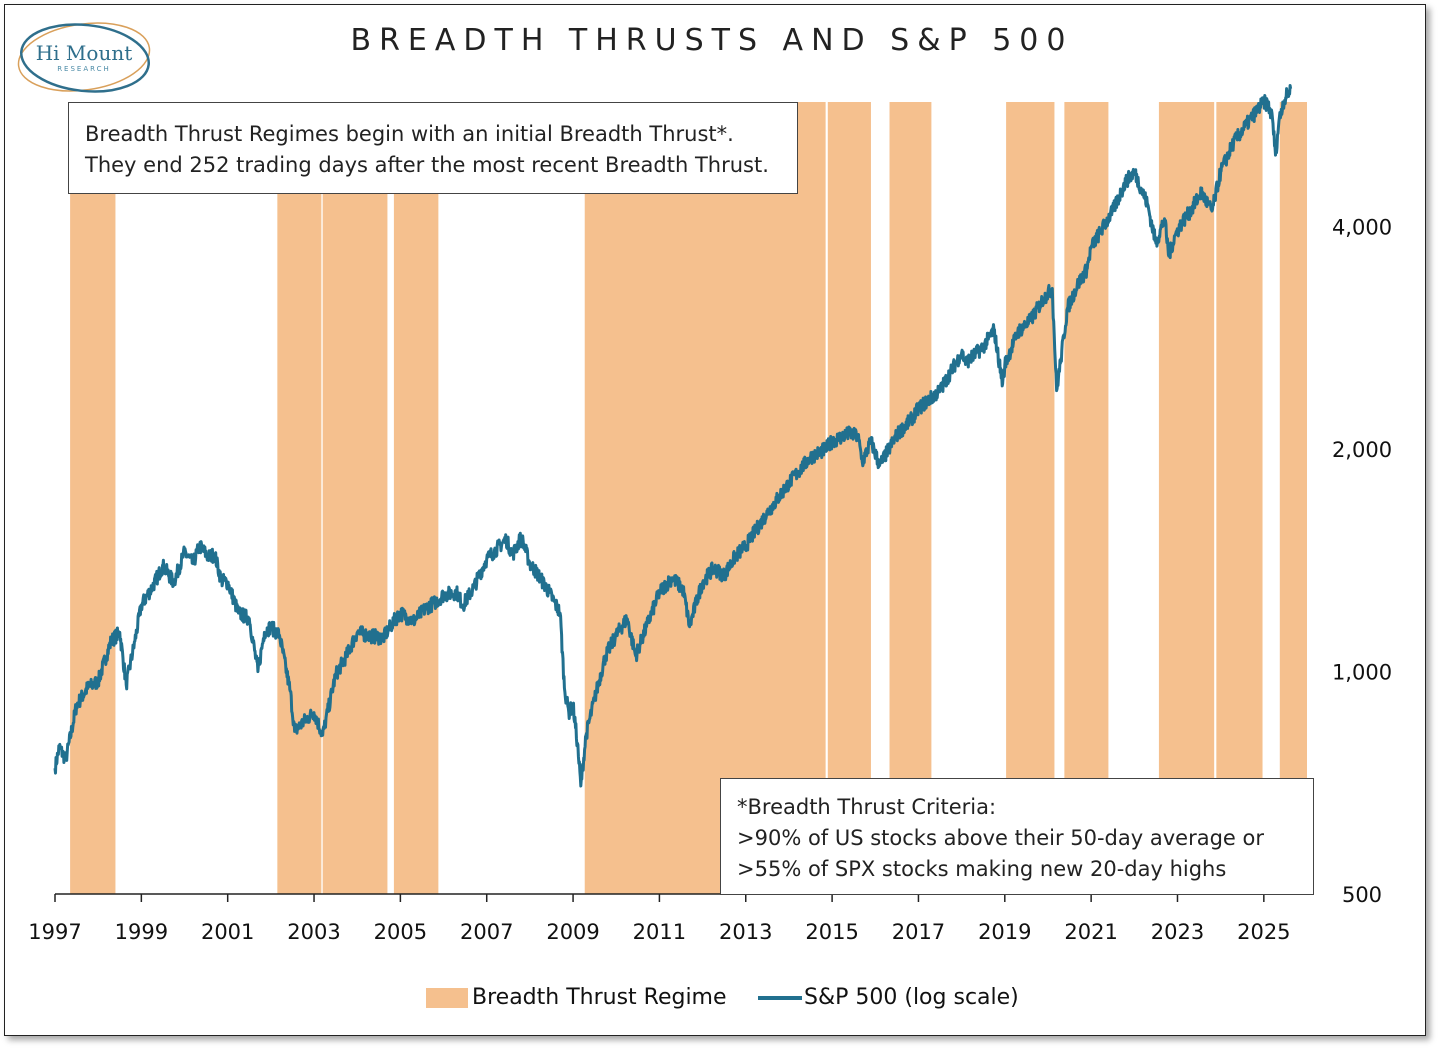 This screenshot has width=1438, height=1049. What do you see at coordinates (313, 932) in the screenshot?
I see `x-tick-label-2003: 2003` at bounding box center [313, 932].